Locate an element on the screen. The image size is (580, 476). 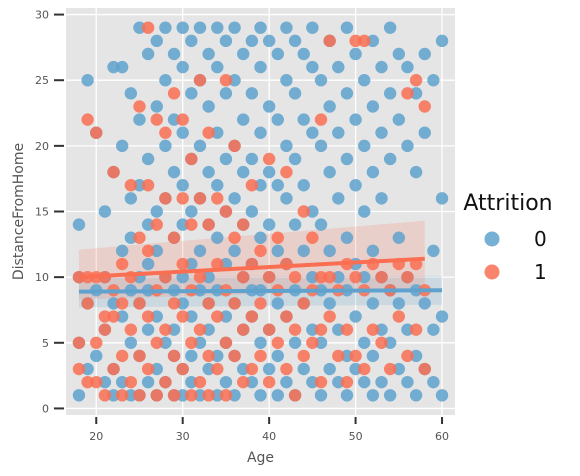
x-tick-label: 20 is located at coordinates (96, 436).